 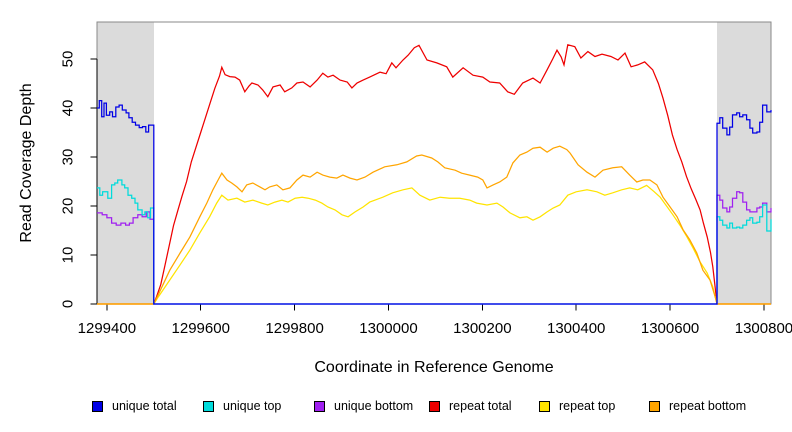 What do you see at coordinates (68, 59) in the screenshot?
I see `y-tick-label-50: 50` at bounding box center [68, 59].